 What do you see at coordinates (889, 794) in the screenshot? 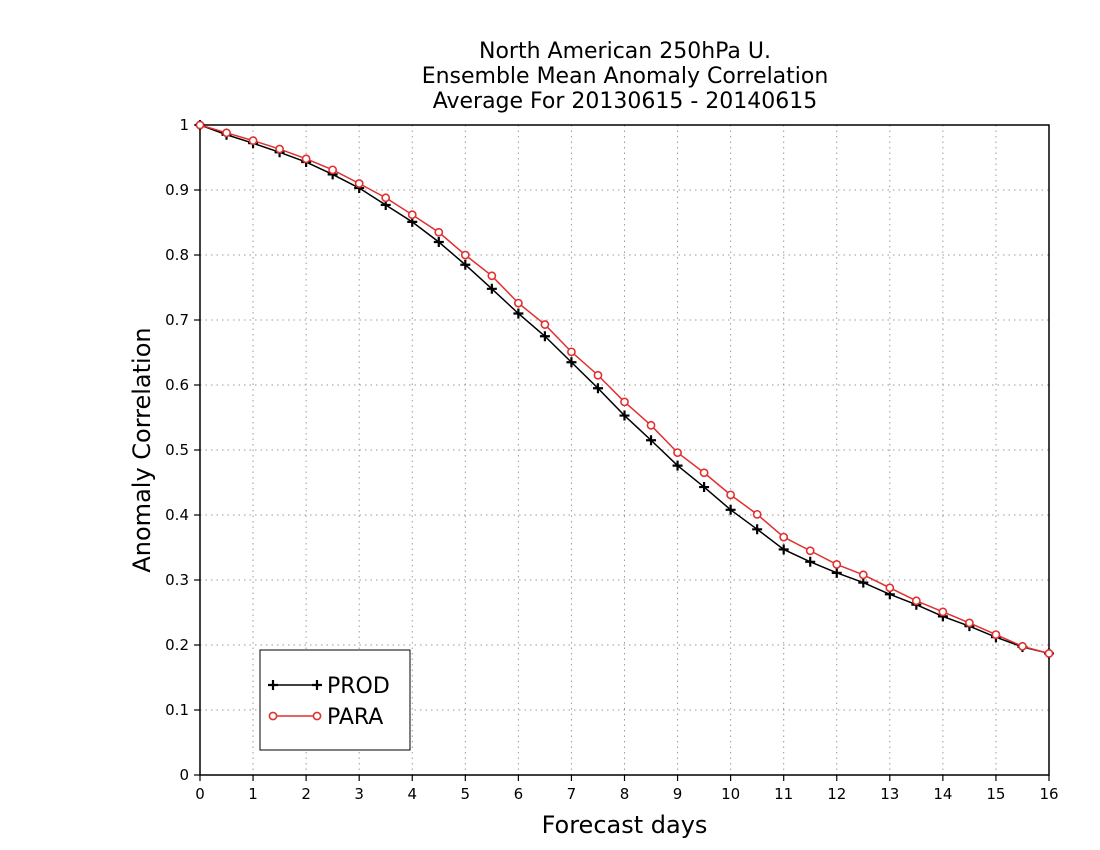
I see `x-tick-label: 13` at bounding box center [889, 794].